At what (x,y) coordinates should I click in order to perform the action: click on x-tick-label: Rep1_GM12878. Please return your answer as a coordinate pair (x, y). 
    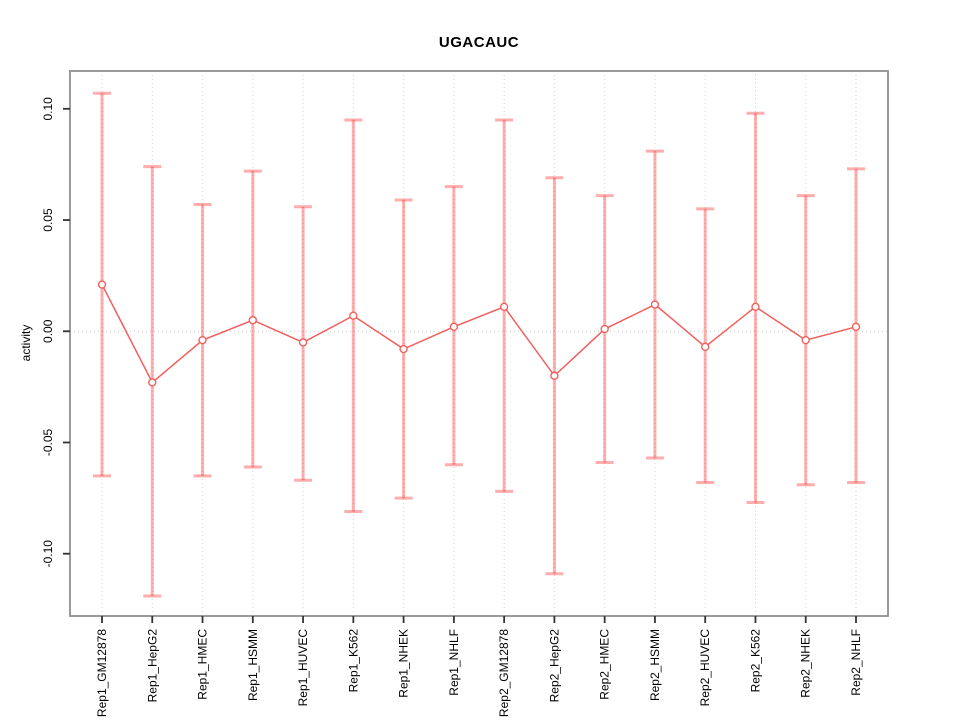
    Looking at the image, I should click on (102, 673).